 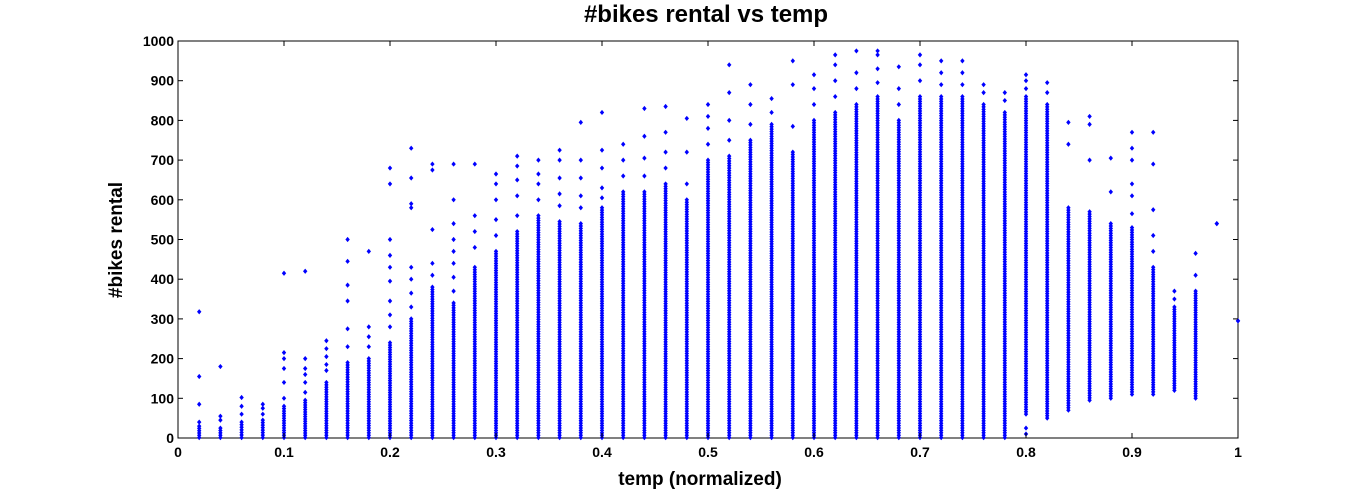 What do you see at coordinates (170, 438) in the screenshot?
I see `y-tick-label: 0` at bounding box center [170, 438].